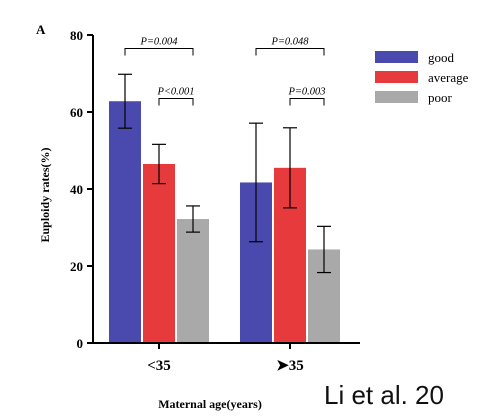  Describe the element at coordinates (396, 97) in the screenshot. I see `legend-swatch-poor` at that location.